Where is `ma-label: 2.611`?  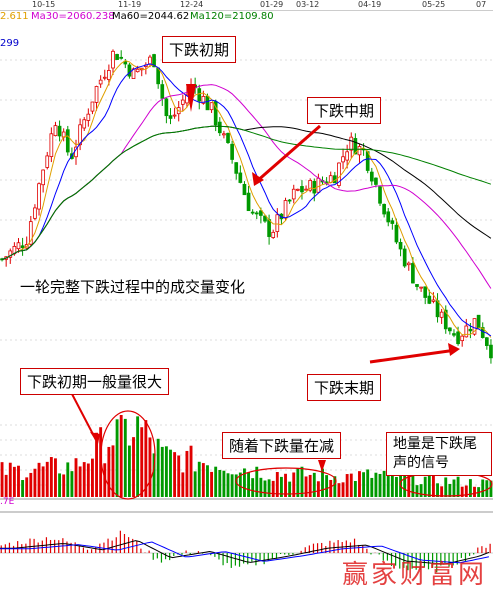 ma-label: 2.611 is located at coordinates (14, 16).